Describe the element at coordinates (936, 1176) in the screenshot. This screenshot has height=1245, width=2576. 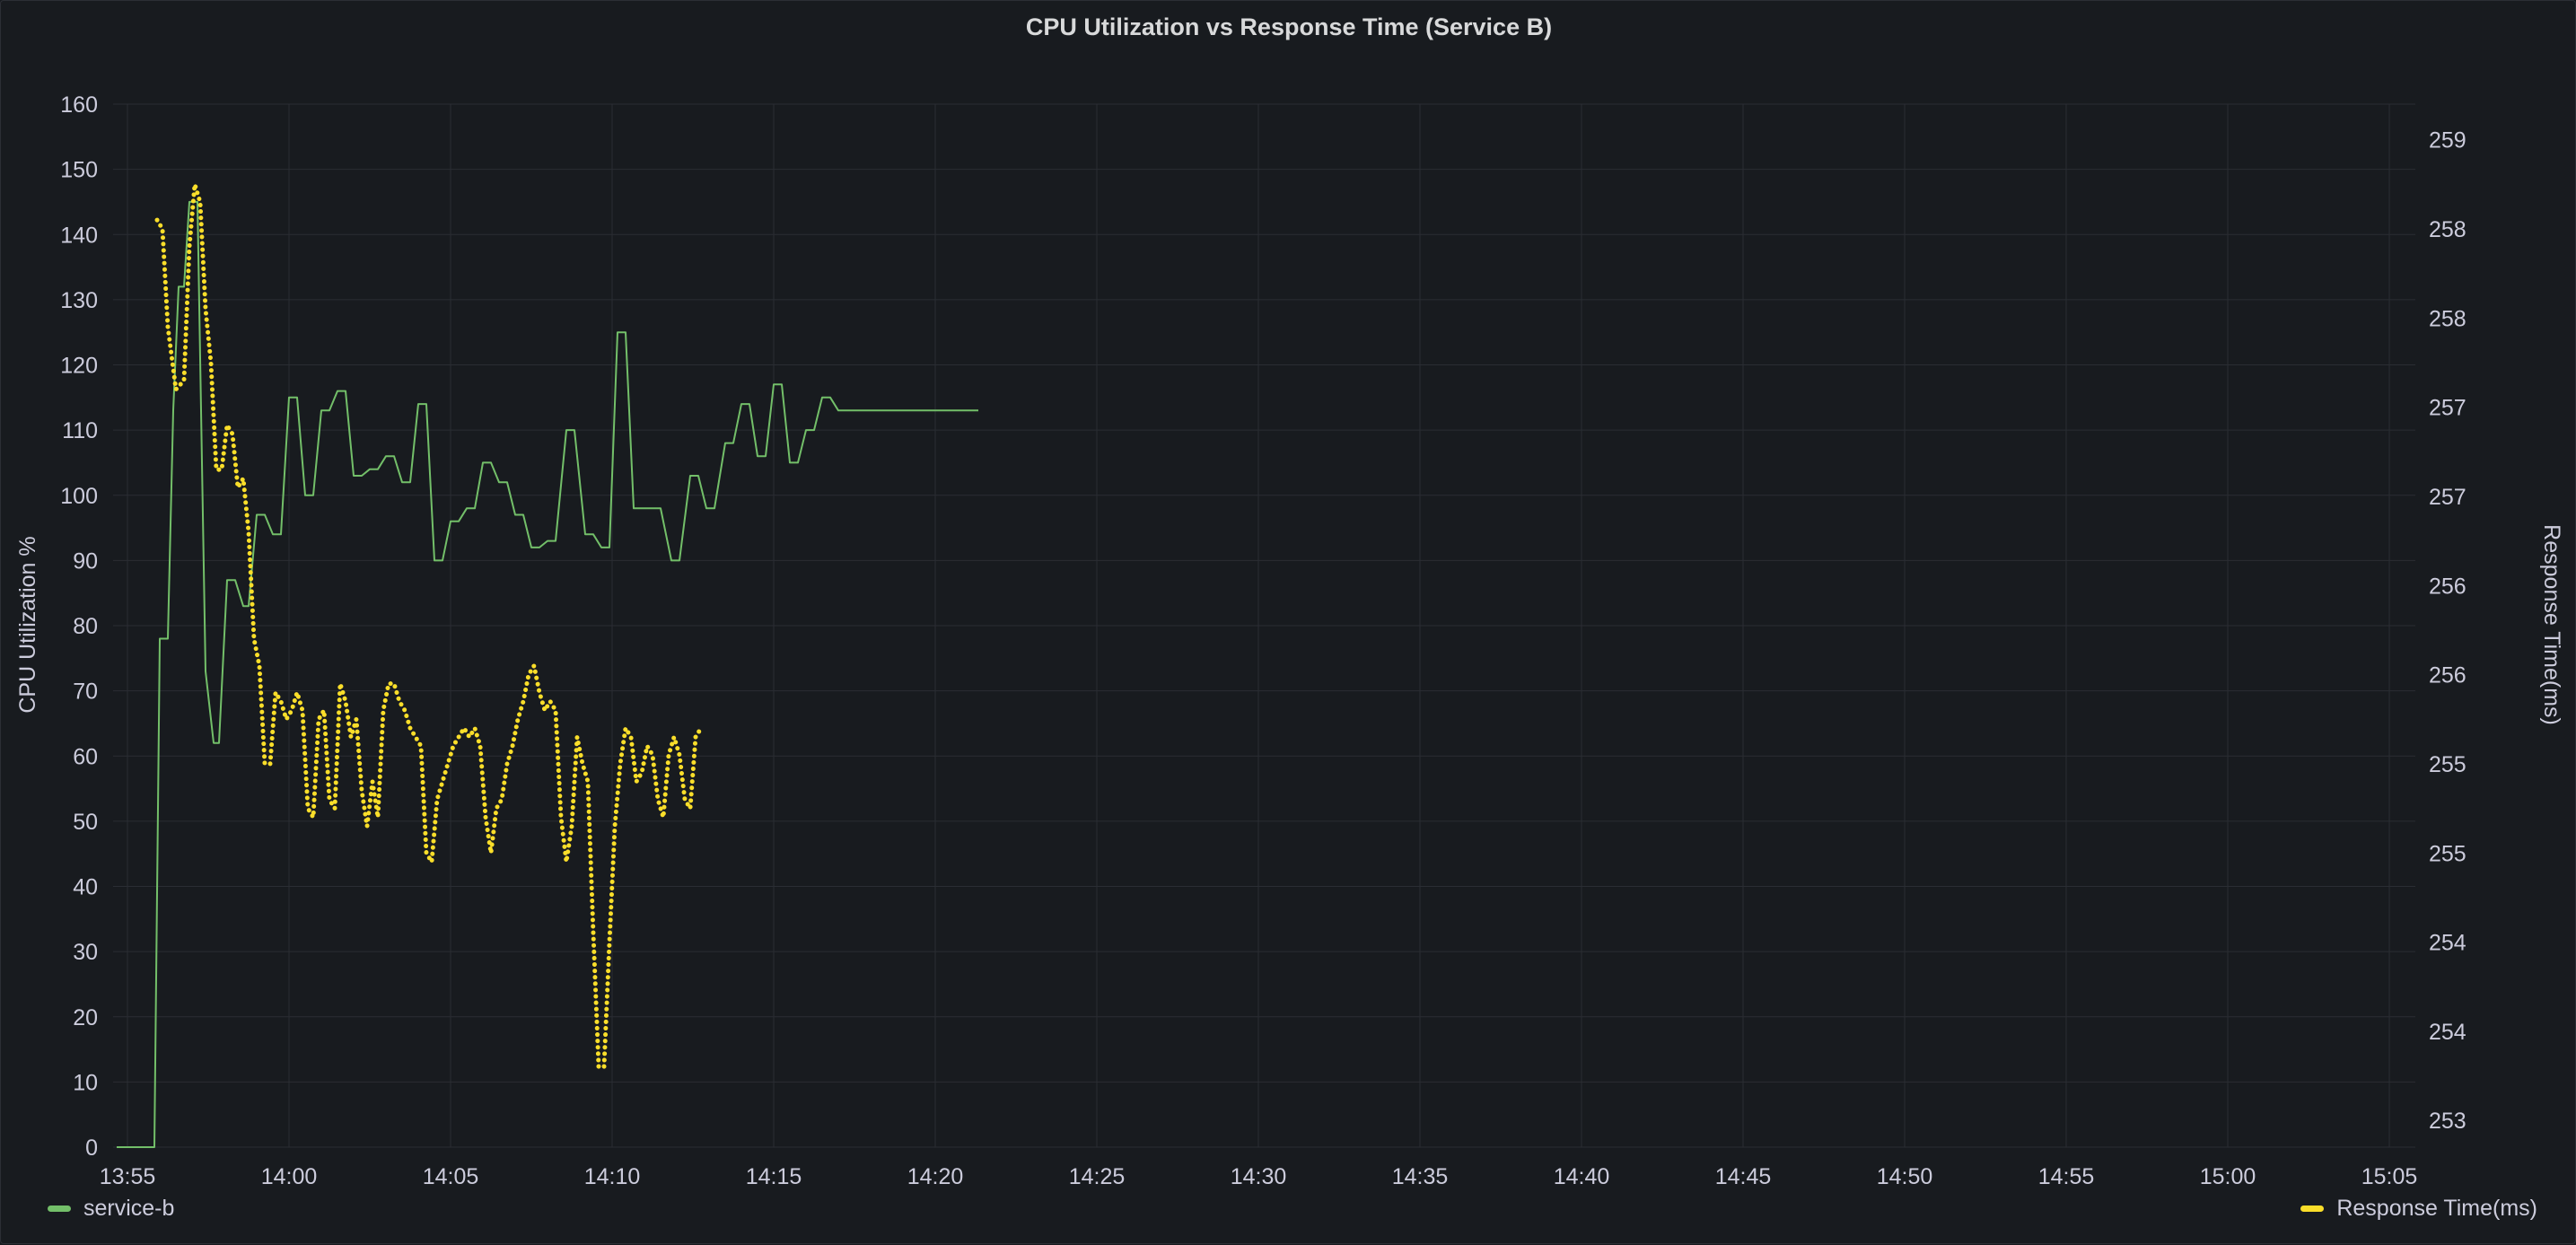
I see `x-tick-label: 14:20` at that location.